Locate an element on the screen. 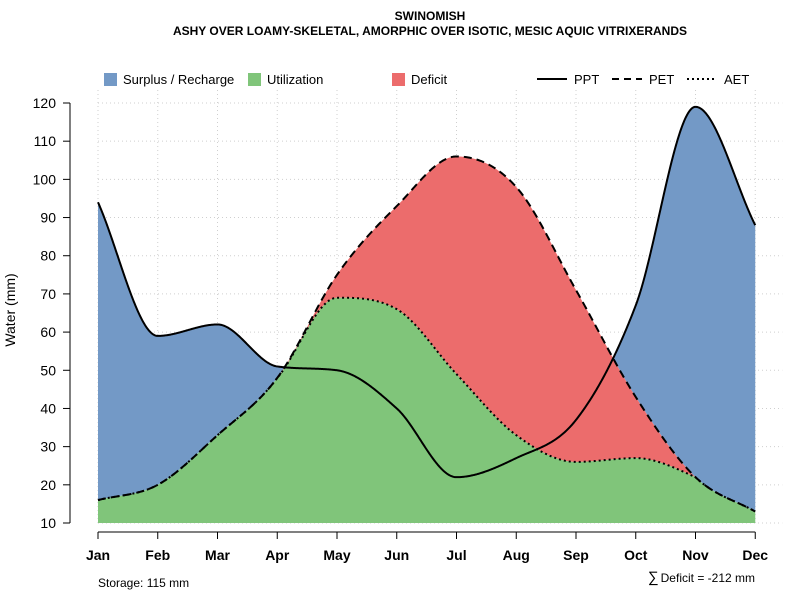  y-tick-label: 40 is located at coordinates (48, 408).